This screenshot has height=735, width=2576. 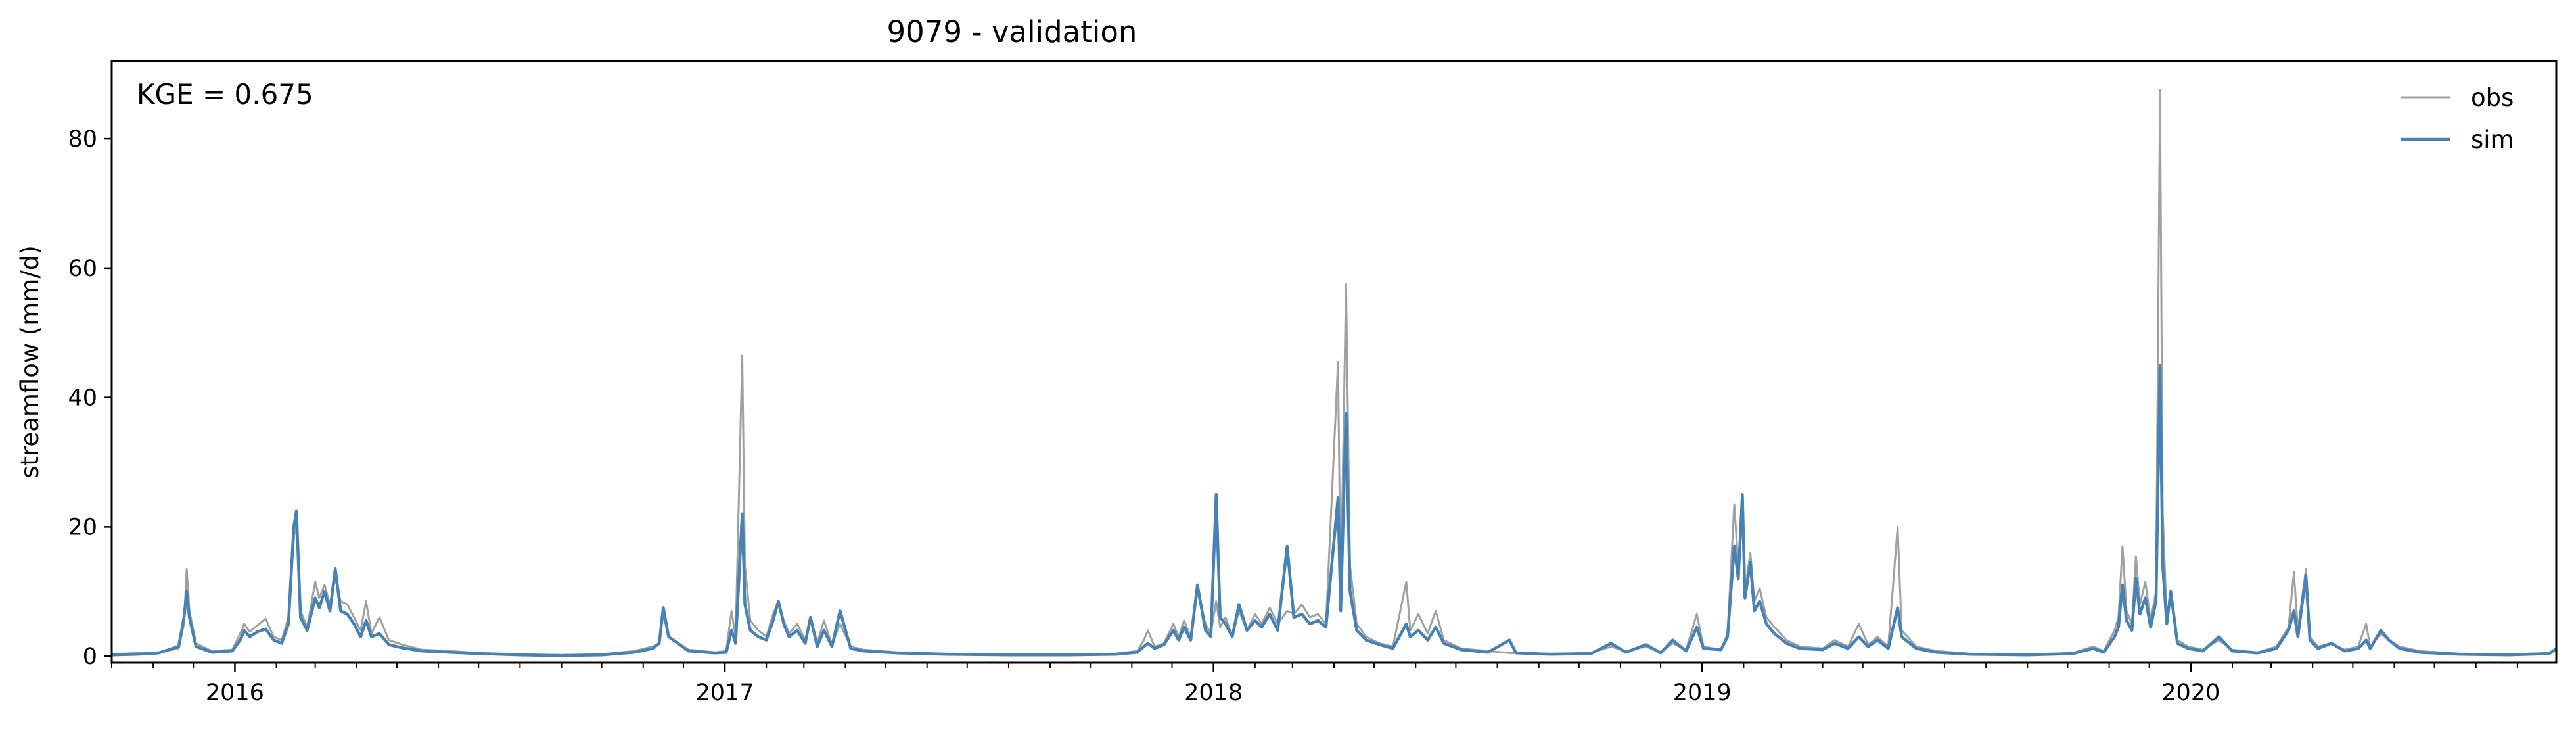 I want to click on y-axis: 0 20 40 60 80, so click(x=90, y=398).